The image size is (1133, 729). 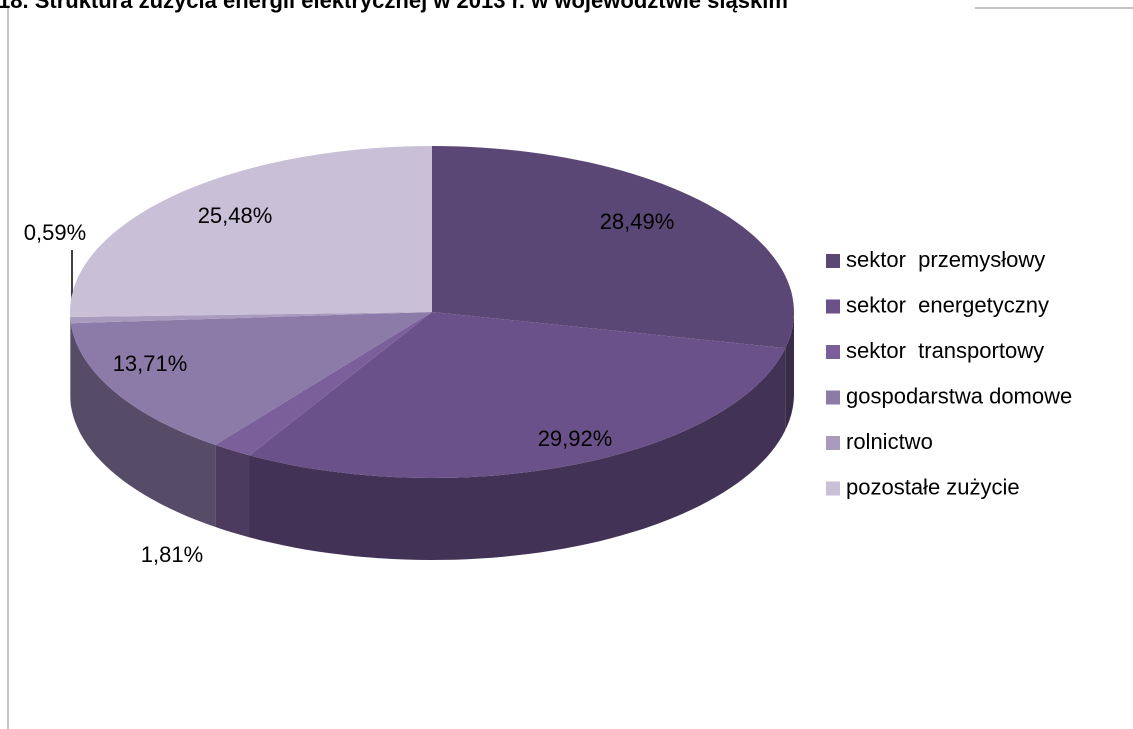 I want to click on legend-label: sektor energetyczny, so click(x=947, y=304).